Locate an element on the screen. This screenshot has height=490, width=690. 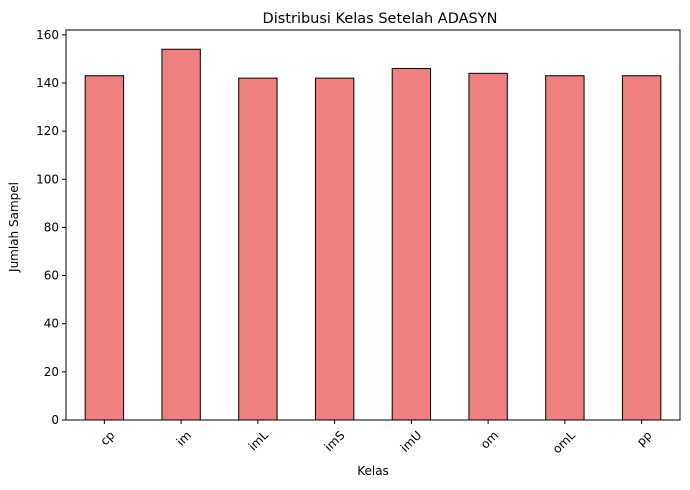
y-tick-label: 140 is located at coordinates (47, 83).